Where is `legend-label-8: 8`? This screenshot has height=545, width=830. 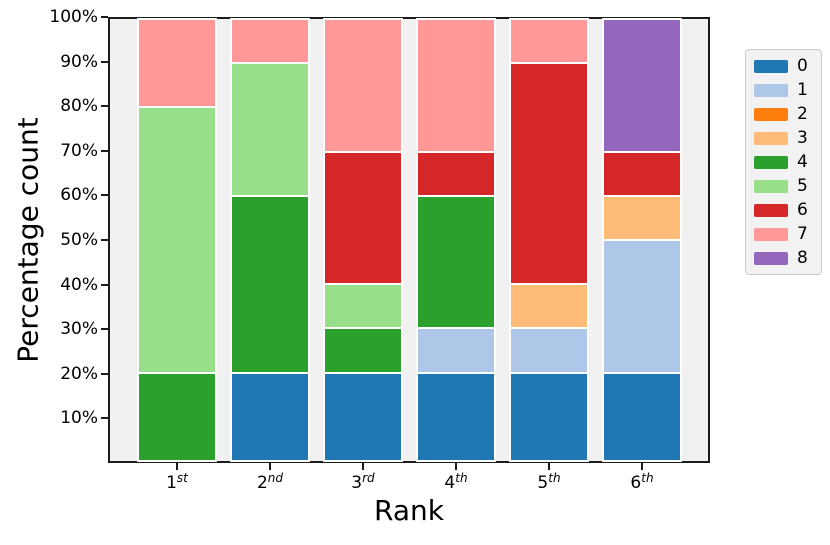 legend-label-8: 8 is located at coordinates (802, 258).